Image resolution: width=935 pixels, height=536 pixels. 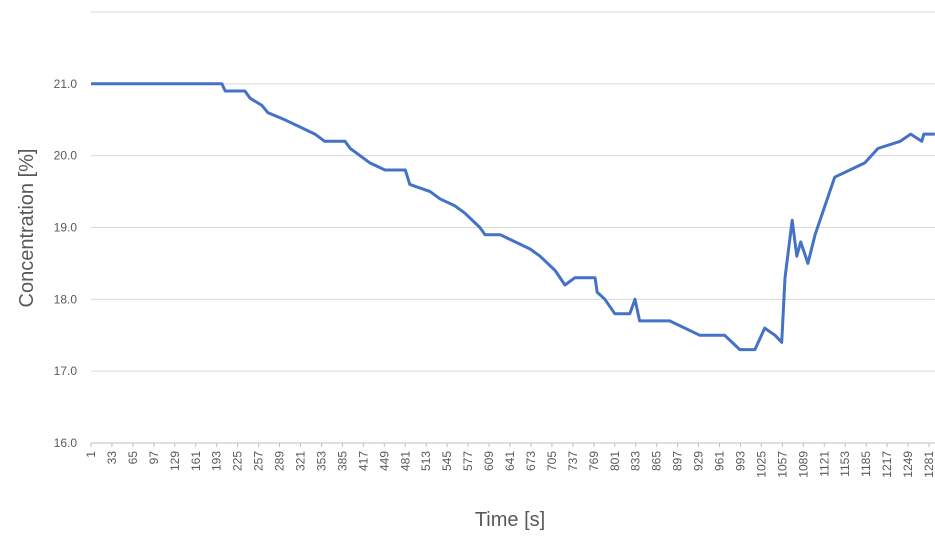 I want to click on x-tick-label: 1185, so click(x=866, y=464).